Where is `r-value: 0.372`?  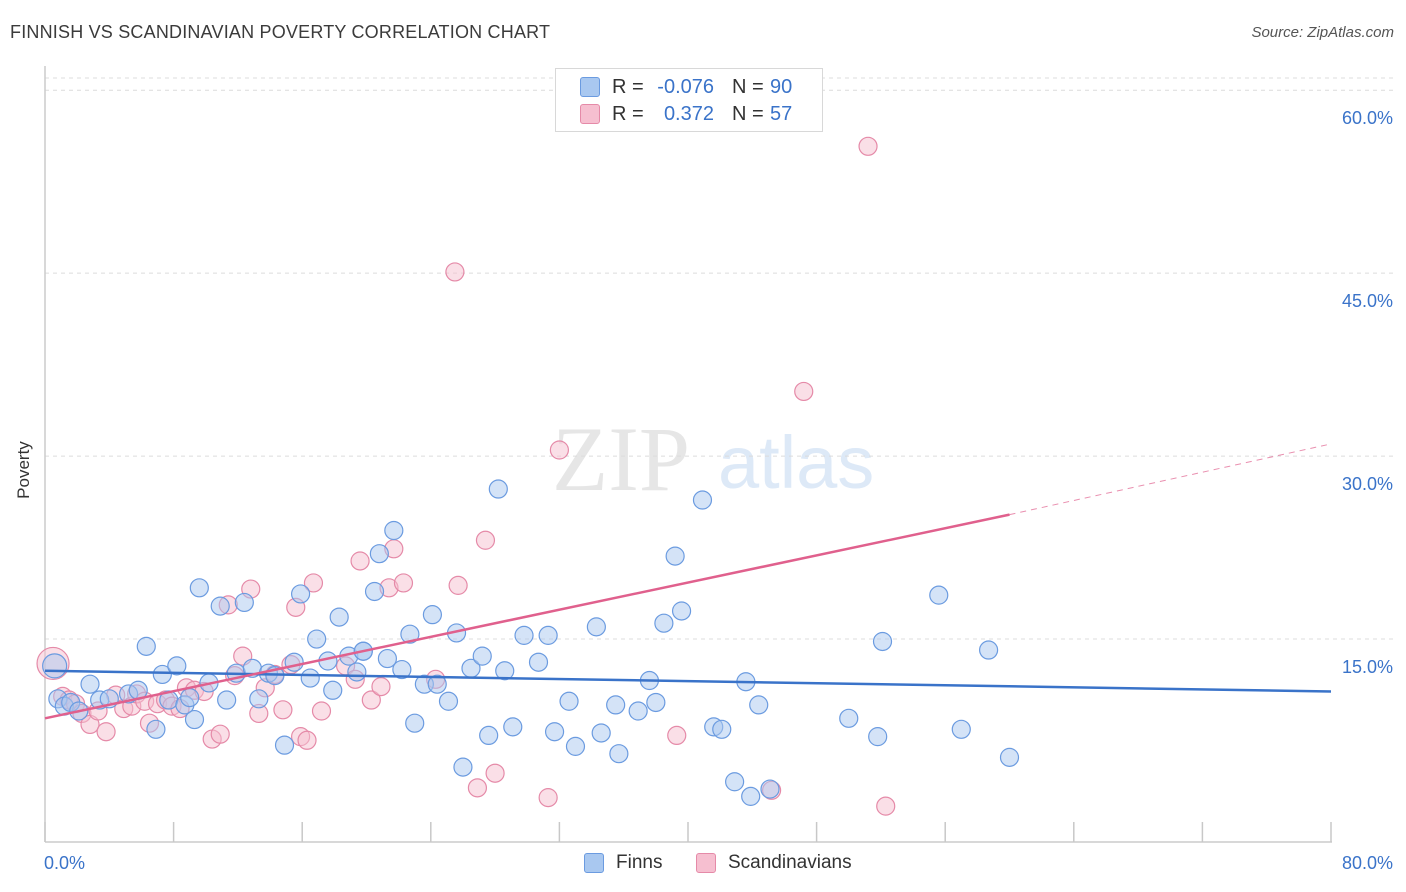
r-value: 0.372 is located at coordinates (688, 113).